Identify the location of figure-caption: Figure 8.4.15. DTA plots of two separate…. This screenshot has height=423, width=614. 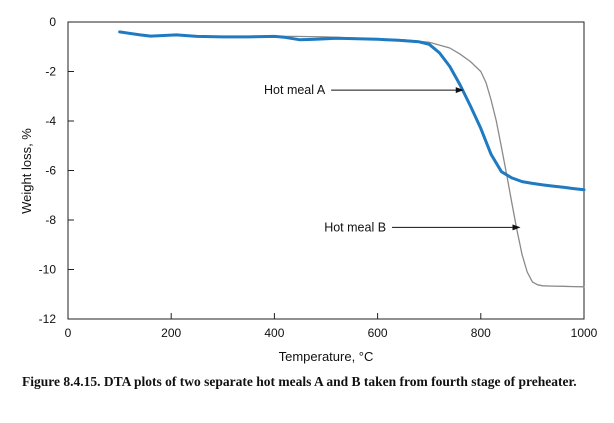
(299, 381).